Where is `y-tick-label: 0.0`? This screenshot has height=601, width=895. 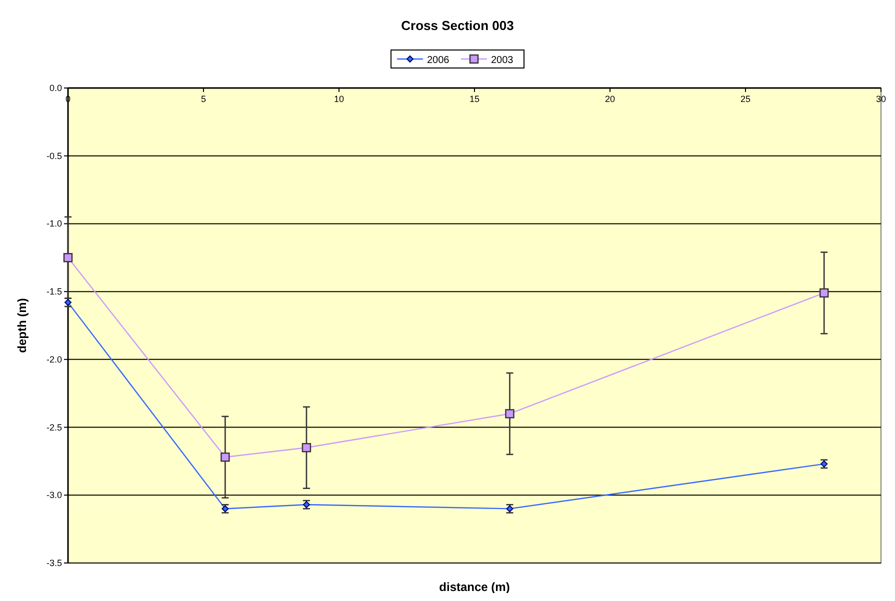 y-tick-label: 0.0 is located at coordinates (55, 88).